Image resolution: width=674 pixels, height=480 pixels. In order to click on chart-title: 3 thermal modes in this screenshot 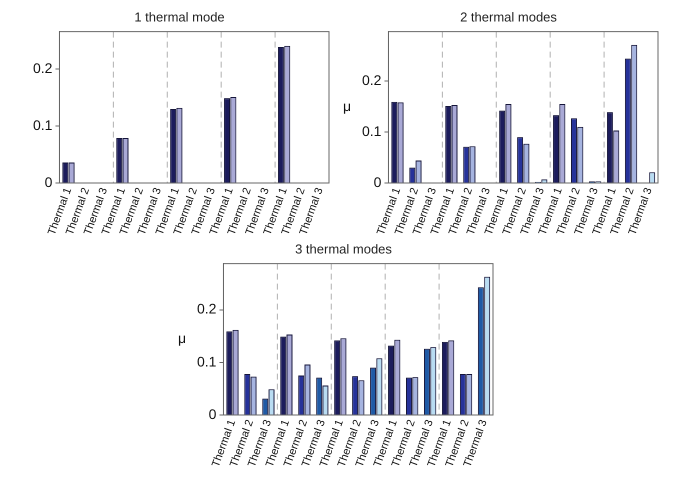, I will do `click(343, 248)`.